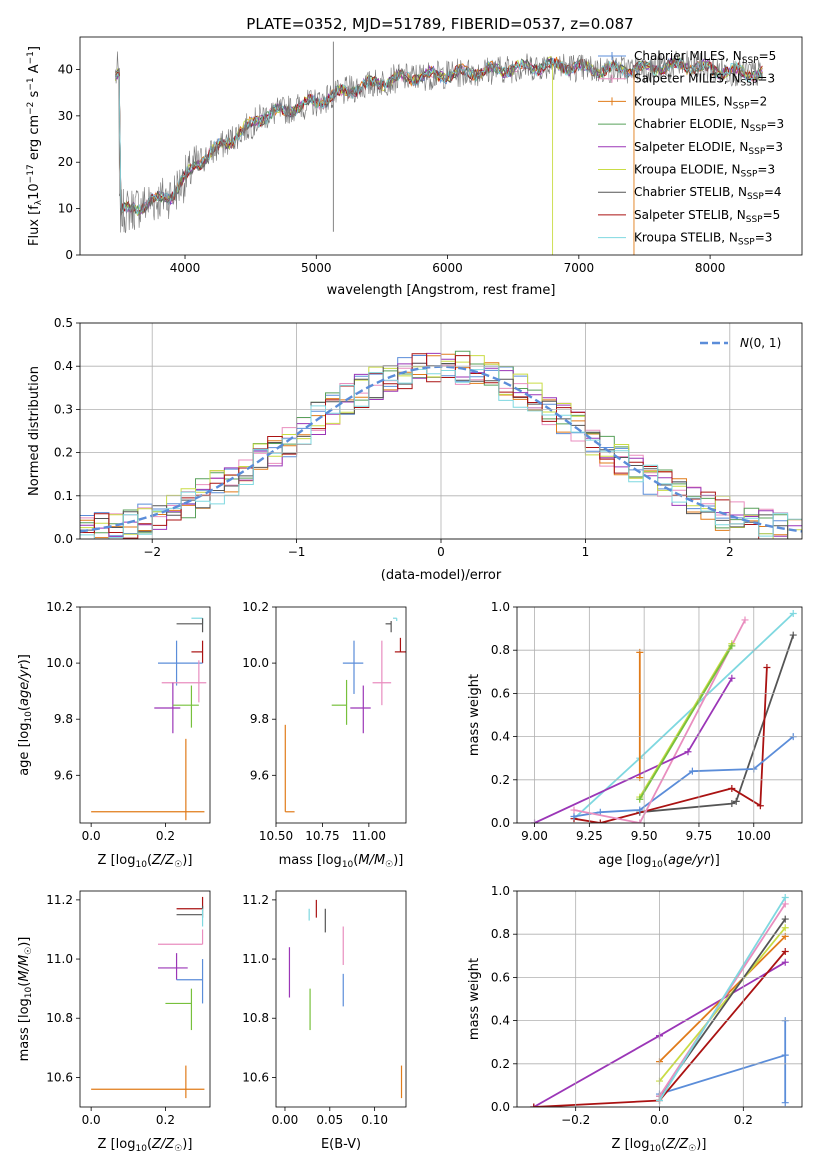  What do you see at coordinates (441, 575) in the screenshot?
I see `x-axis-label: (data-model)/error` at bounding box center [441, 575].